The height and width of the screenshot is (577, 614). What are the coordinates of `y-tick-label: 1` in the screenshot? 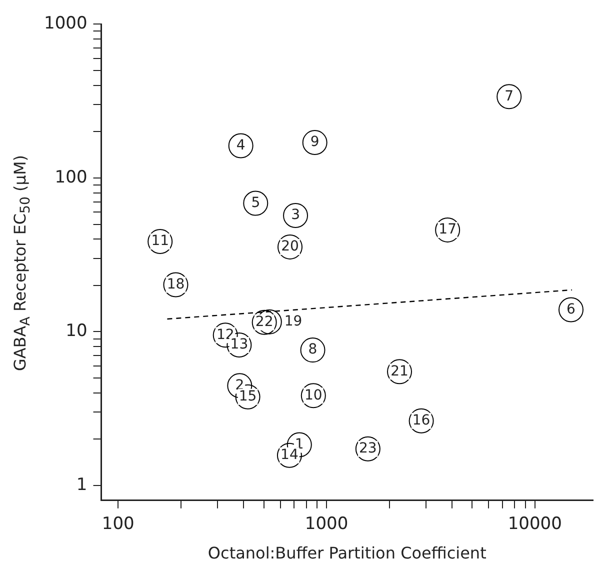 It's located at (82, 484).